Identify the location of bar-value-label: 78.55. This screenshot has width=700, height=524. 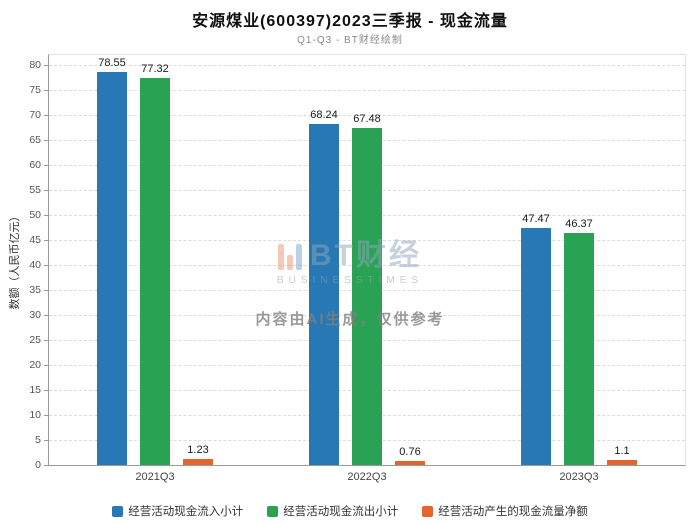
(112, 63).